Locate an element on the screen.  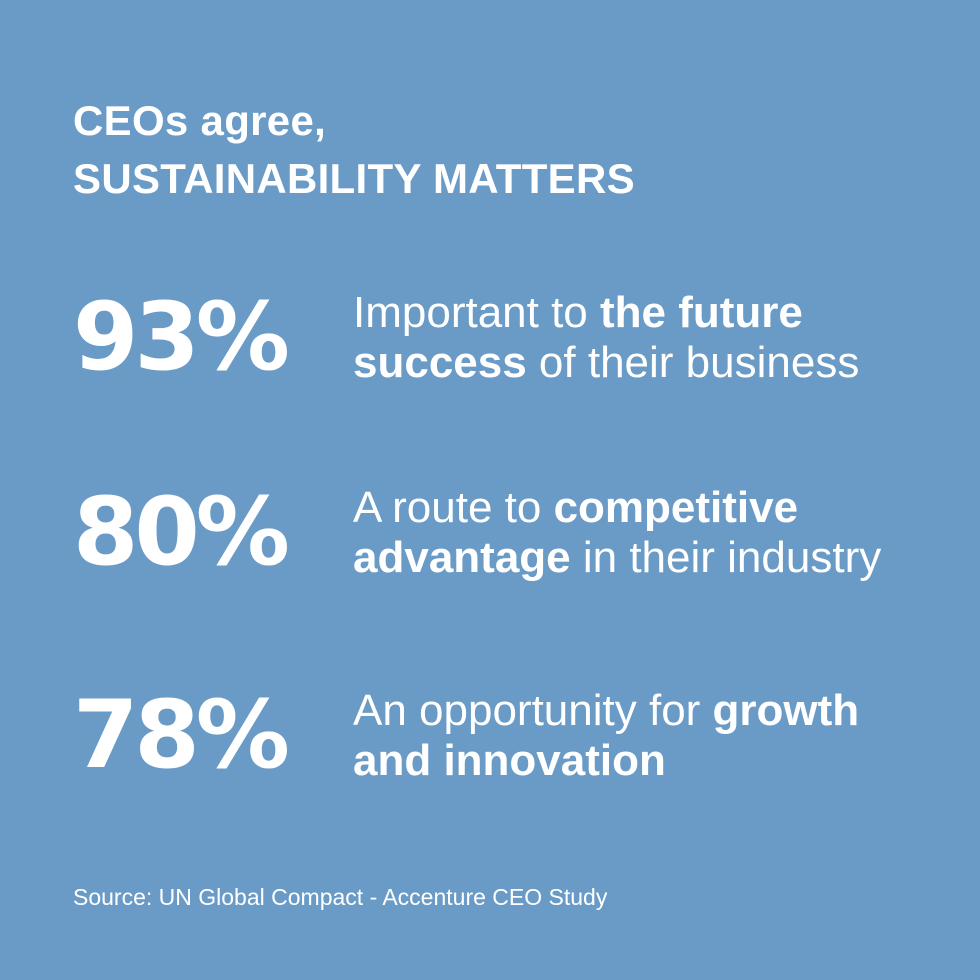
page-title: CEOs agree, SUSTAINABILITY MATTERS is located at coordinates (354, 150).